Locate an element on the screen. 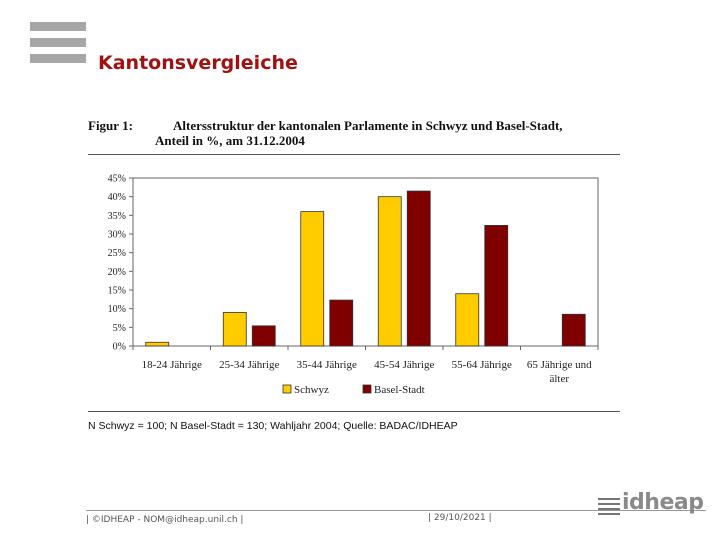 The height and width of the screenshot is (540, 720). y-tick-label: 15% is located at coordinates (117, 291).